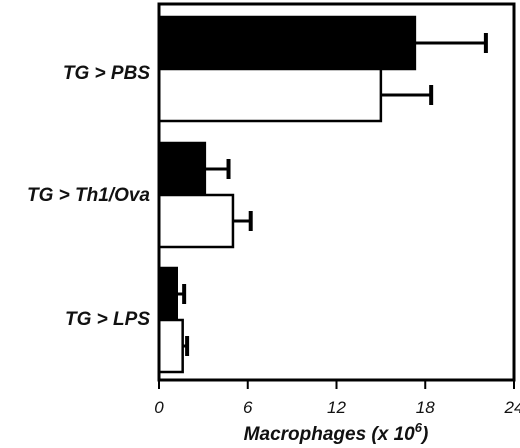 Image resolution: width=520 pixels, height=448 pixels. I want to click on error-bar-tg-lps-white, so click(186, 346).